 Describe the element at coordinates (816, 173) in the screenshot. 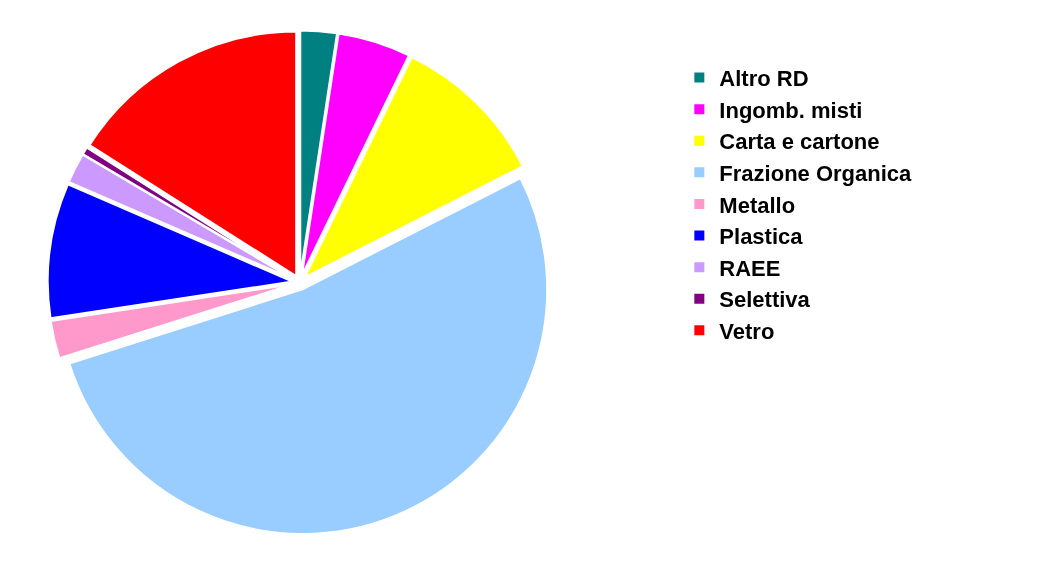

I see `legend-label: Frazione Organica` at that location.